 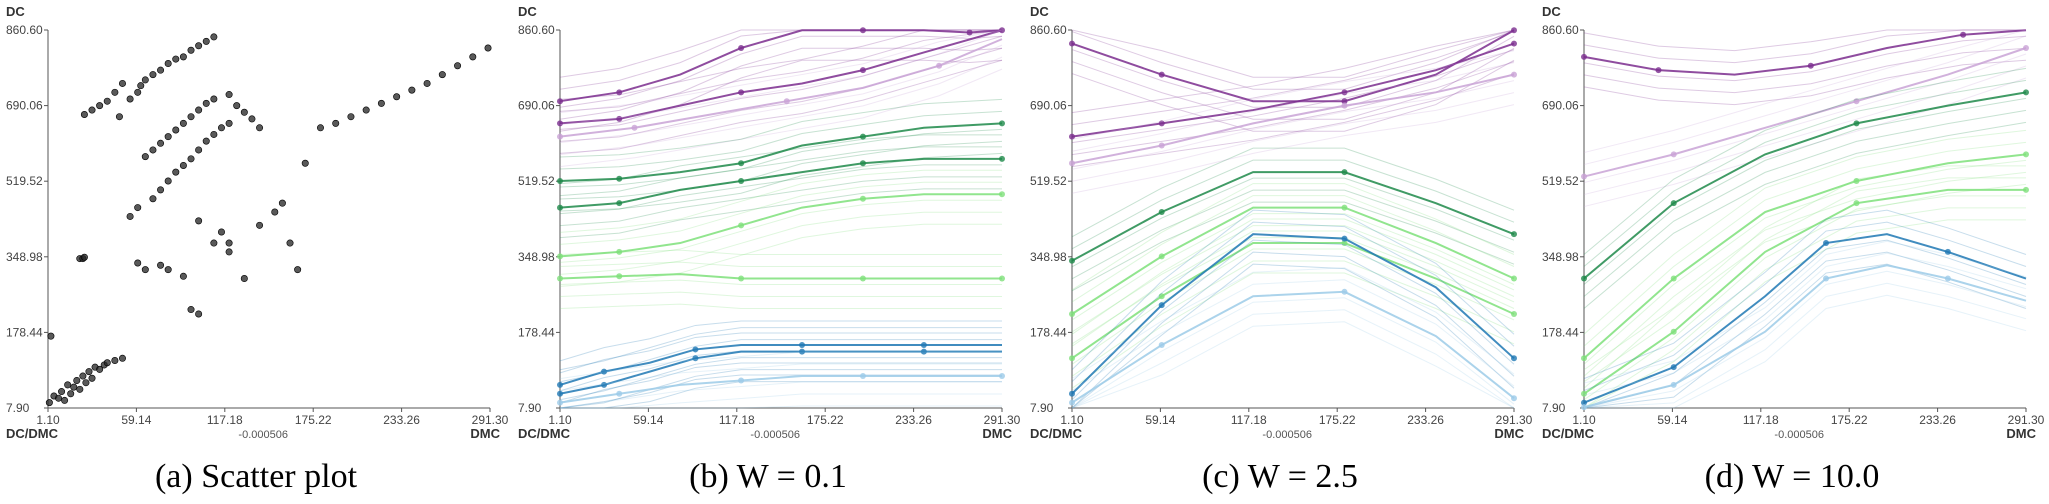 I want to click on x-tick-label: 1.10, so click(x=1584, y=420).